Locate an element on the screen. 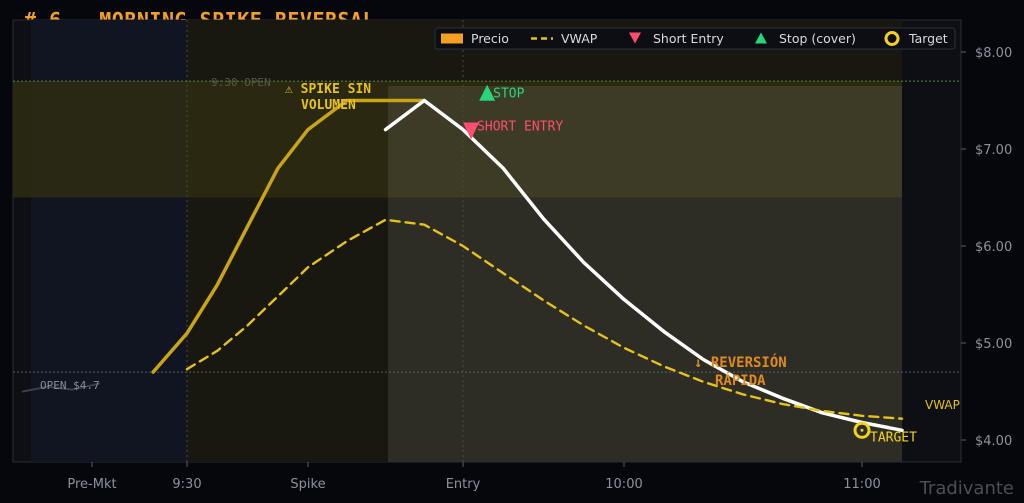  target-marker is located at coordinates (862, 430).